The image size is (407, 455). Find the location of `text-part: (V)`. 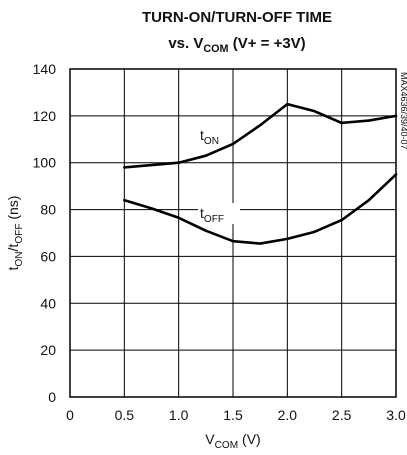

text-part: (V) is located at coordinates (249, 439).